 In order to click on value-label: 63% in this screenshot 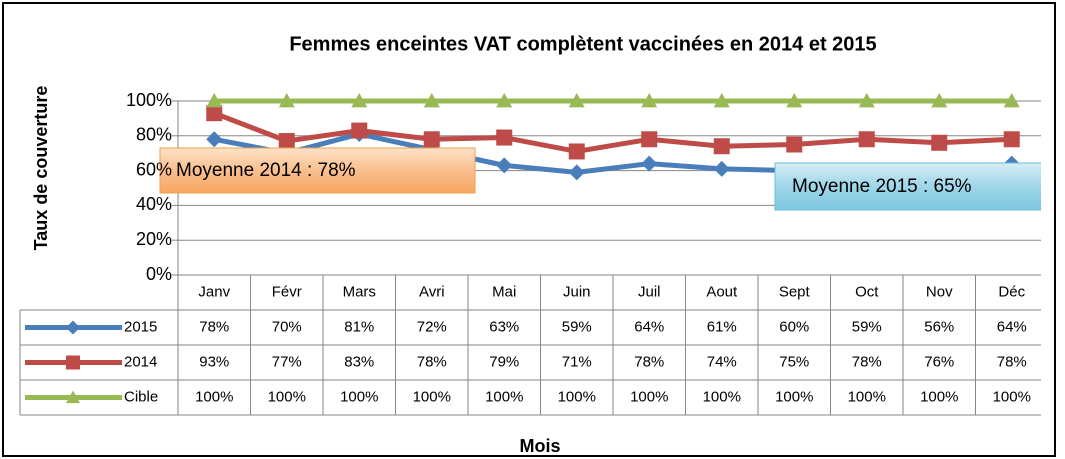, I will do `click(504, 326)`.